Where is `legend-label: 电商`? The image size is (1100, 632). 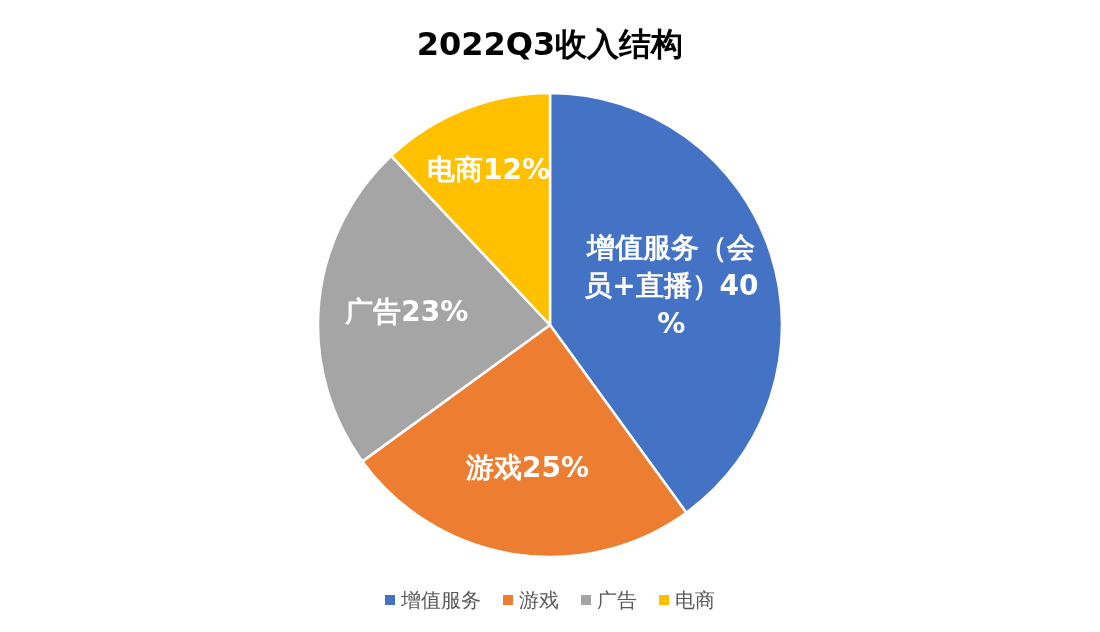
legend-label: 电商 is located at coordinates (695, 600).